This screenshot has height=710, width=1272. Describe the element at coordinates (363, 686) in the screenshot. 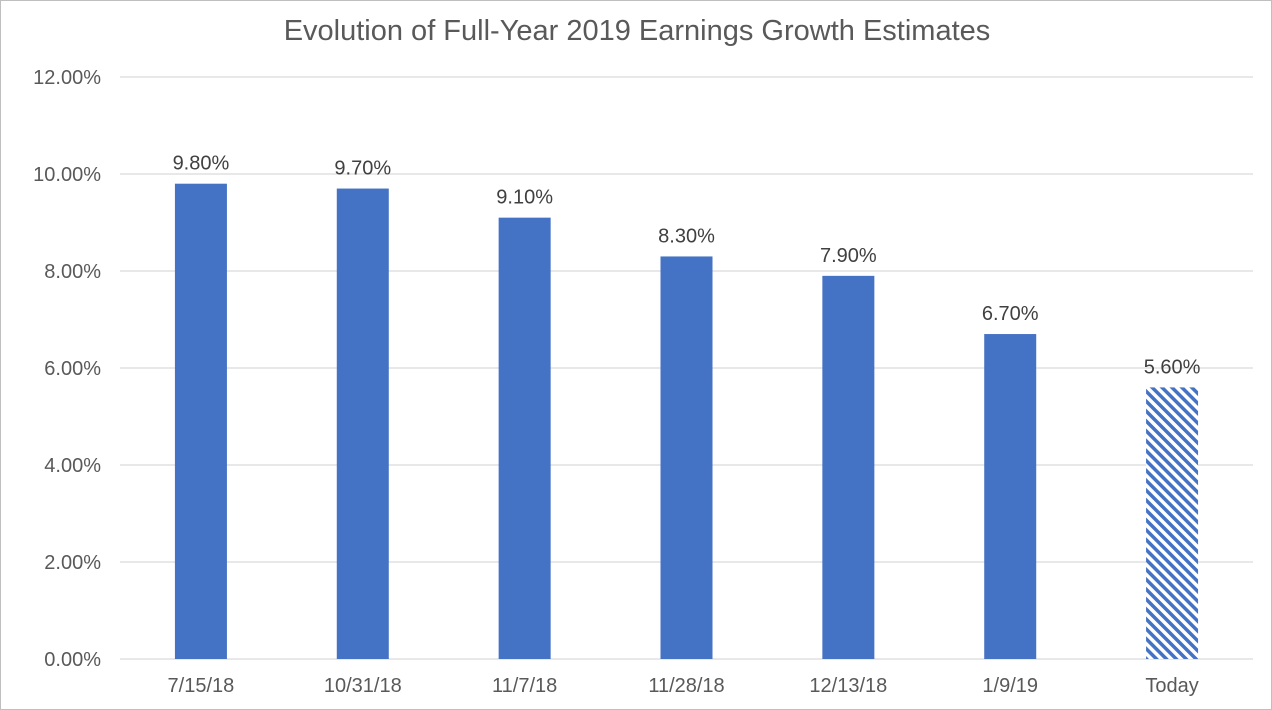

I see `x-tick-label: 10/31/18` at that location.